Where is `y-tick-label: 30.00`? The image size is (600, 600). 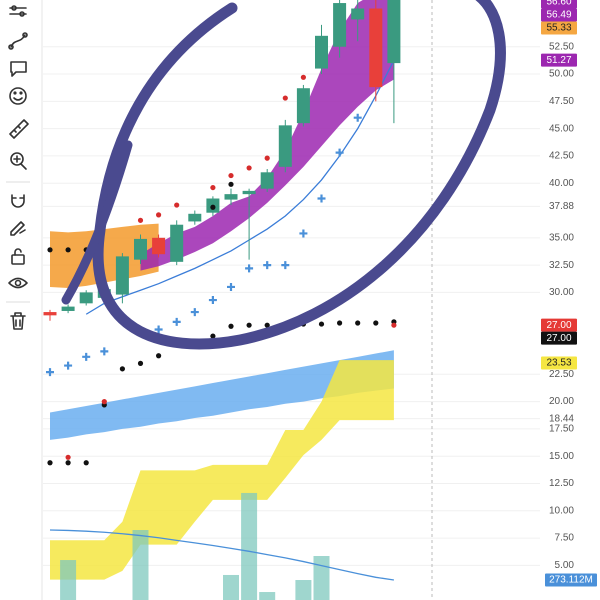
y-tick-label: 30.00 is located at coordinates (561, 292).